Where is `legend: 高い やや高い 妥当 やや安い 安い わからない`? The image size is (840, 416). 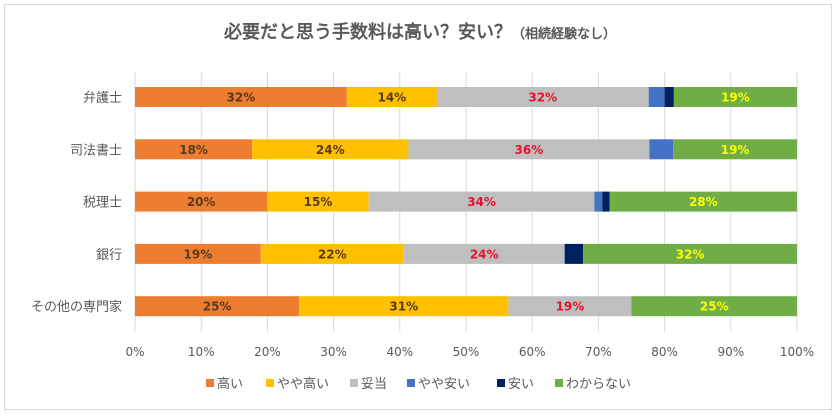 legend: 高い やや高い 妥当 やや安い 安い わからない is located at coordinates (418, 384).